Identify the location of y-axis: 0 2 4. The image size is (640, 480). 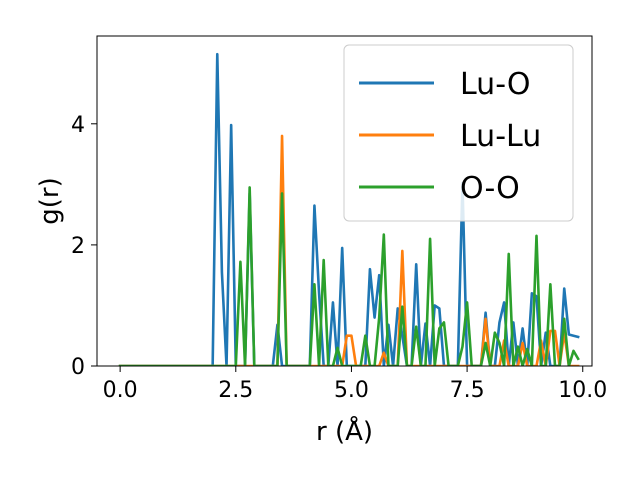
(84, 246).